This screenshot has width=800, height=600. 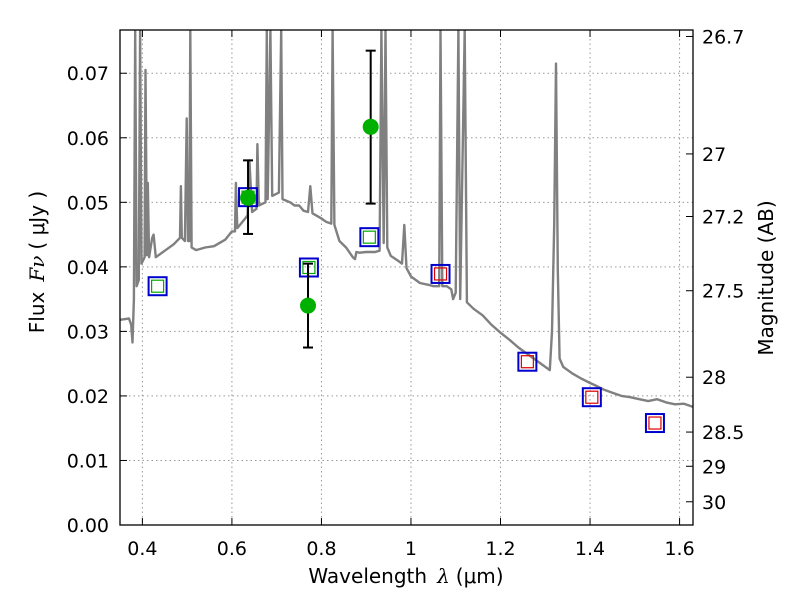 What do you see at coordinates (411, 549) in the screenshot?
I see `x-tick-label: 1` at bounding box center [411, 549].